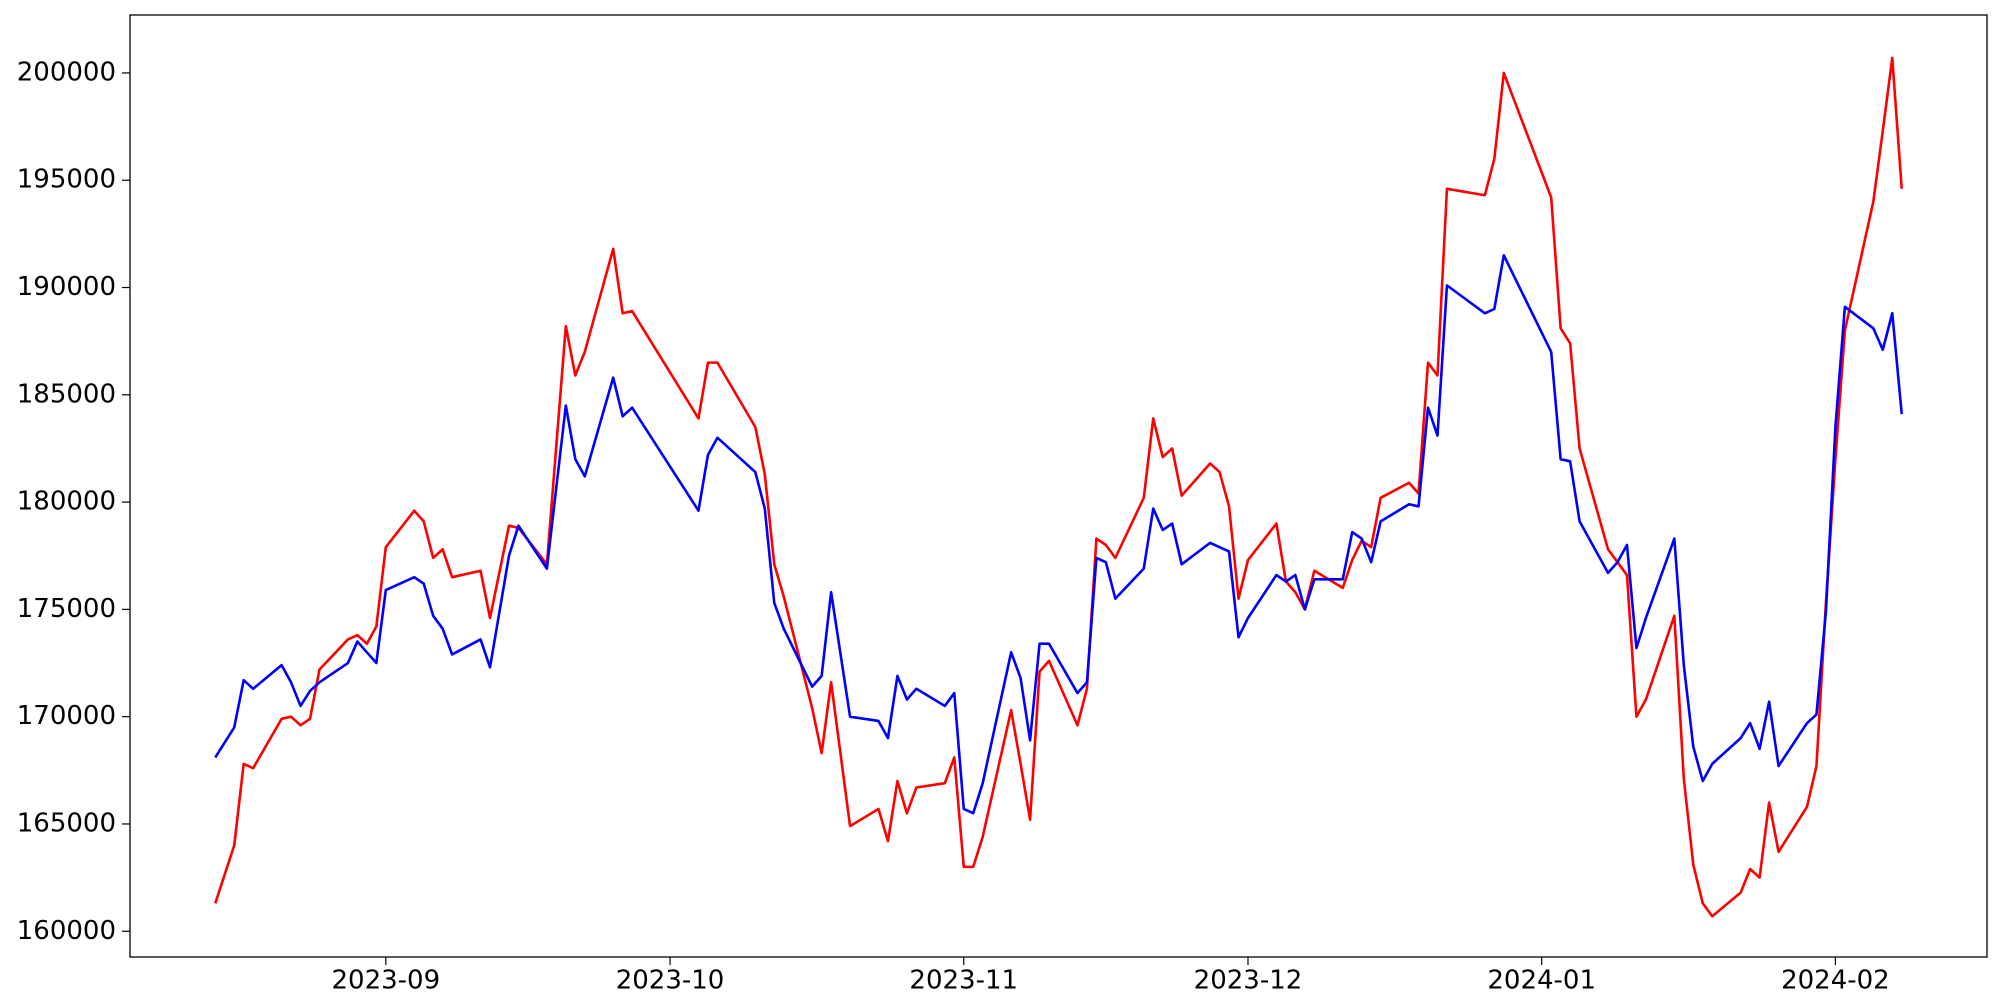 The width and height of the screenshot is (2000, 1000). I want to click on x-tick-label: 2024-02, so click(1835, 981).